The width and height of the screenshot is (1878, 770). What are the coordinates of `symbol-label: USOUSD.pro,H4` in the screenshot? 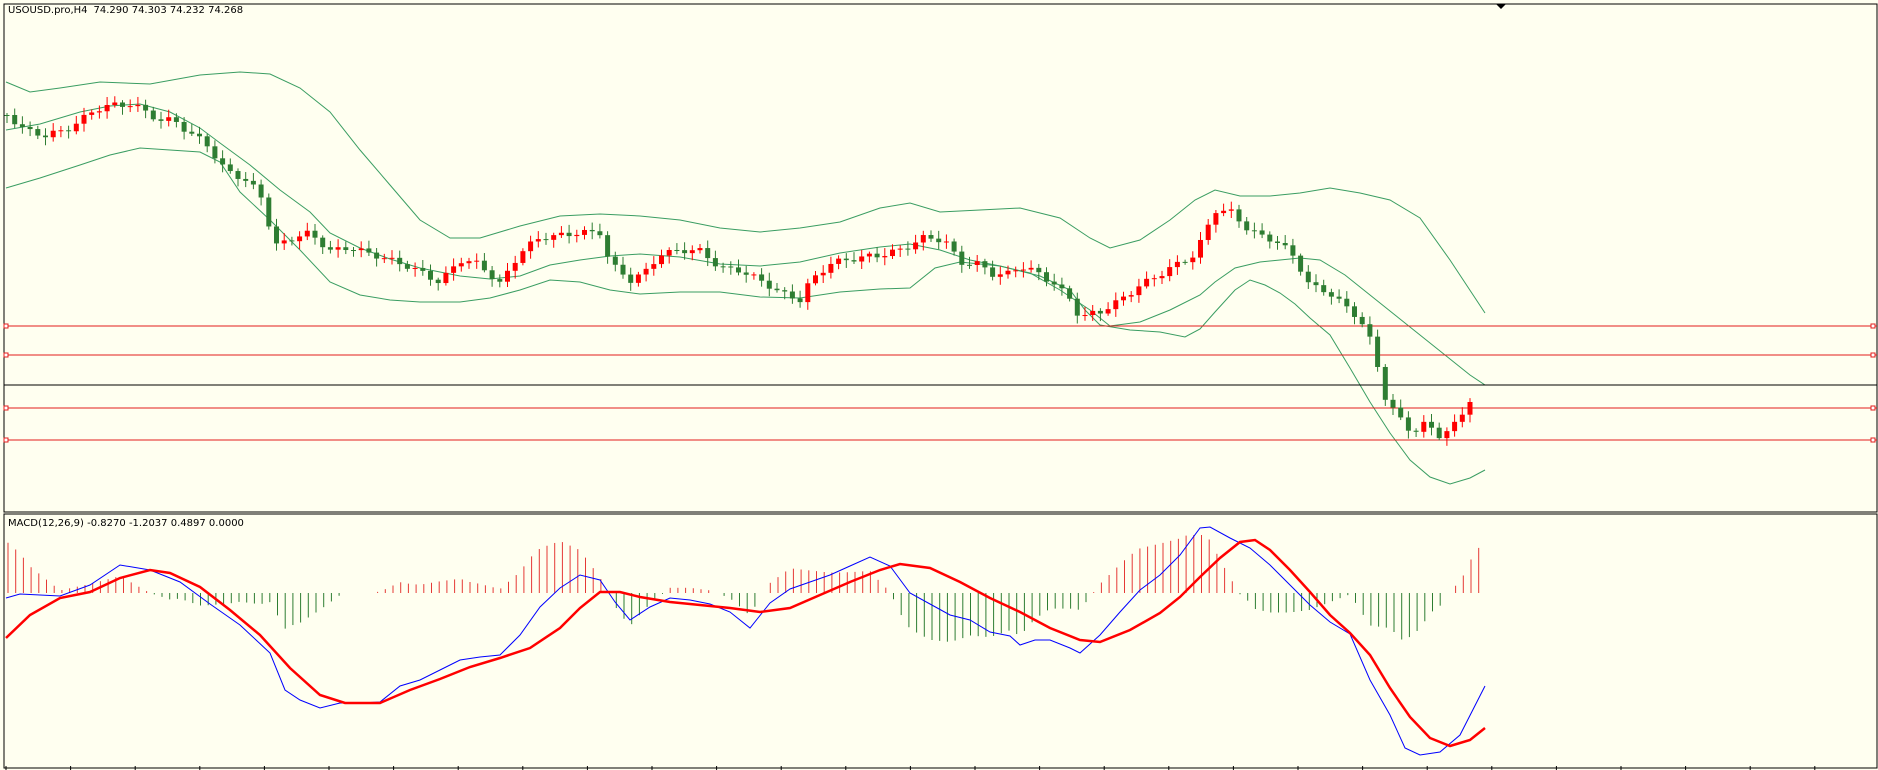 It's located at (48, 10).